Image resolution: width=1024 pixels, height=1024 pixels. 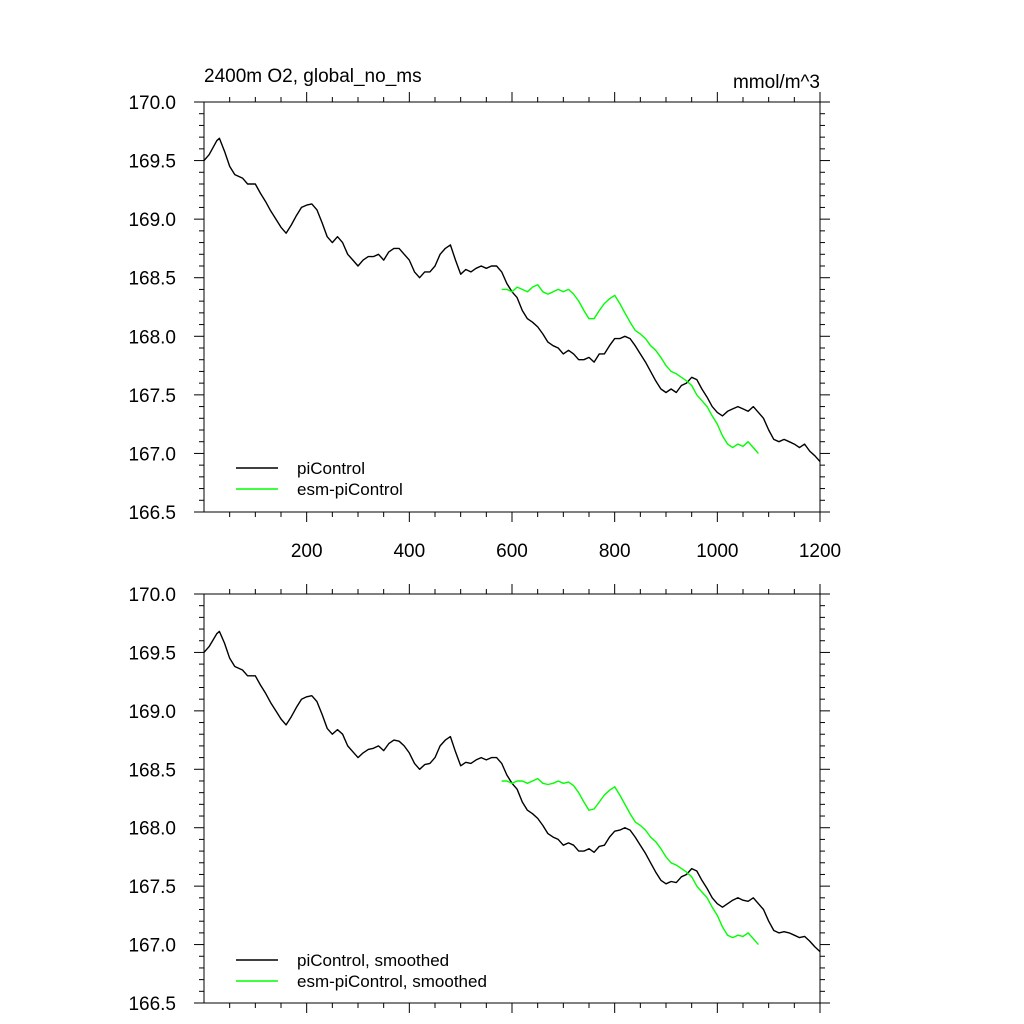 What do you see at coordinates (307, 551) in the screenshot?
I see `x-tick-label: 200` at bounding box center [307, 551].